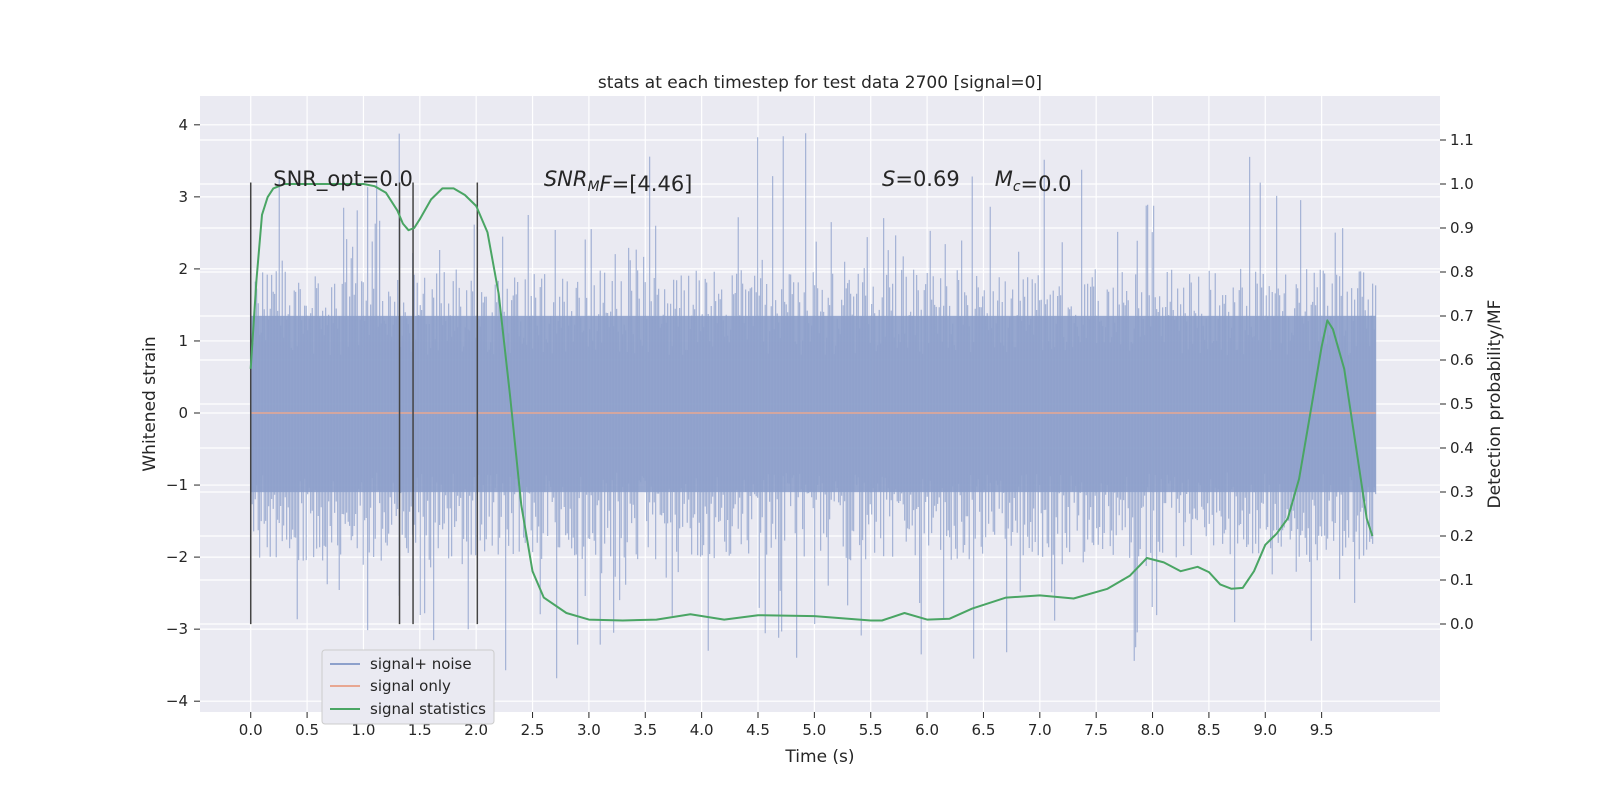  I want to click on legend-box, so click(408, 687).